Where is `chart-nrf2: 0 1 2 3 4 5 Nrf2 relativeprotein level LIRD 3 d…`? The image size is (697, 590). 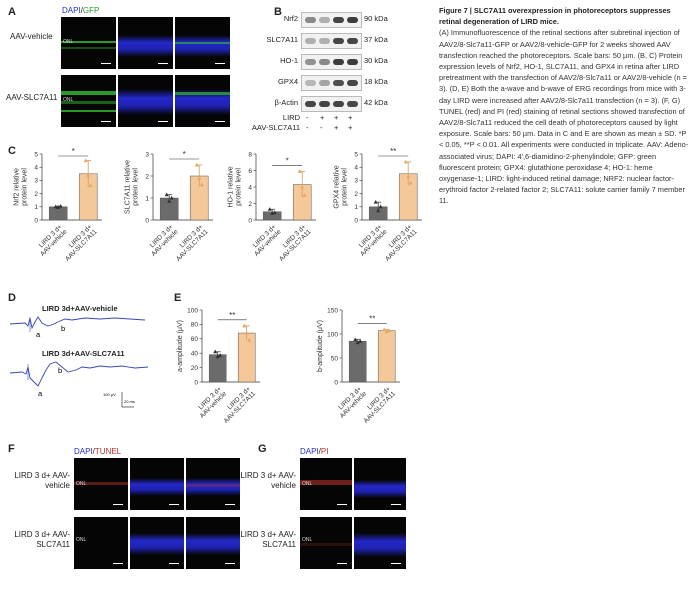 chart-nrf2: 0 1 2 3 4 5 Nrf2 relativeprotein level LIRD 3 d… is located at coordinates (58, 205).